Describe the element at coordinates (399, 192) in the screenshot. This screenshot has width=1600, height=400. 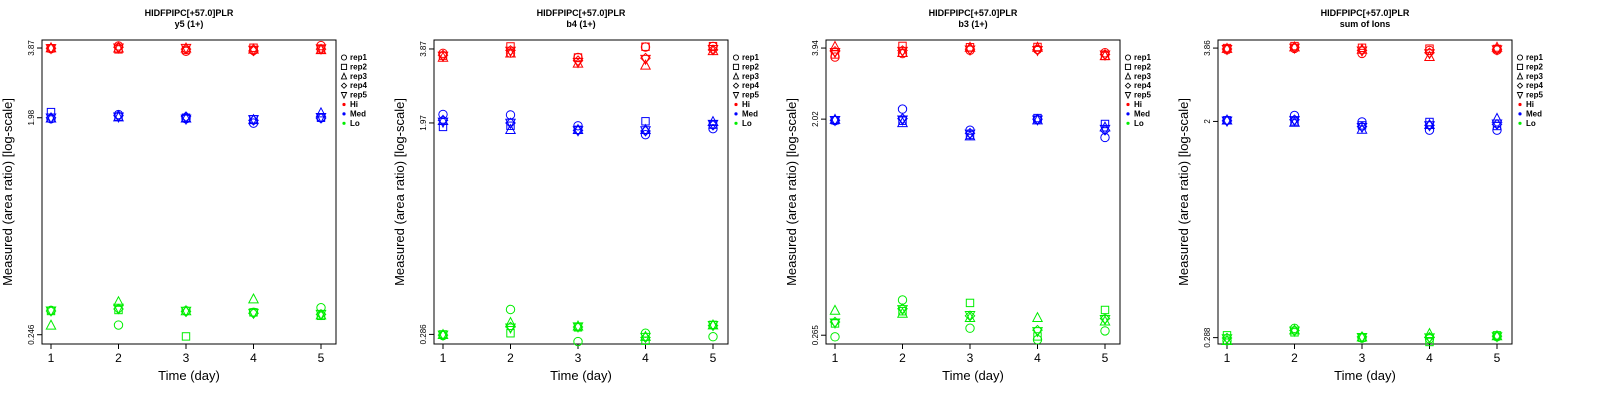
I see `y-axis-label: Measured (area ratio) [log-scale]` at that location.